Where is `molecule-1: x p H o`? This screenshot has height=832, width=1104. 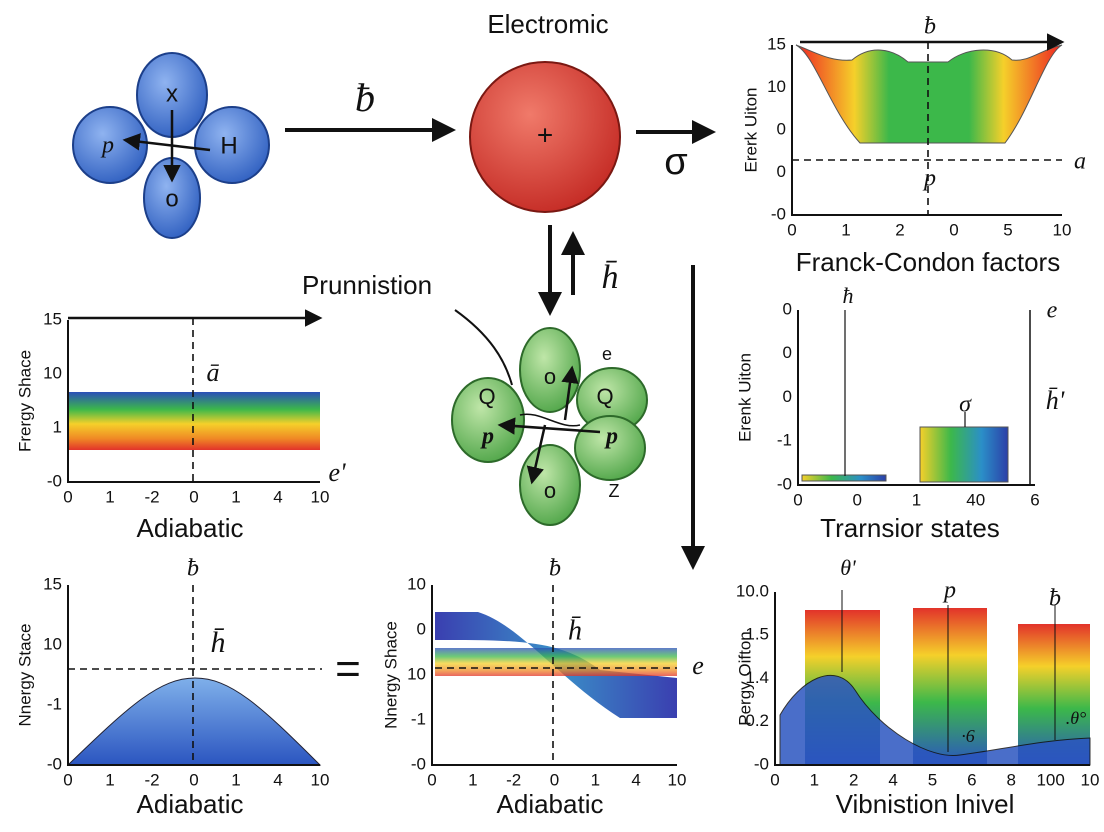
molecule-1: x p H o is located at coordinates (171, 145).